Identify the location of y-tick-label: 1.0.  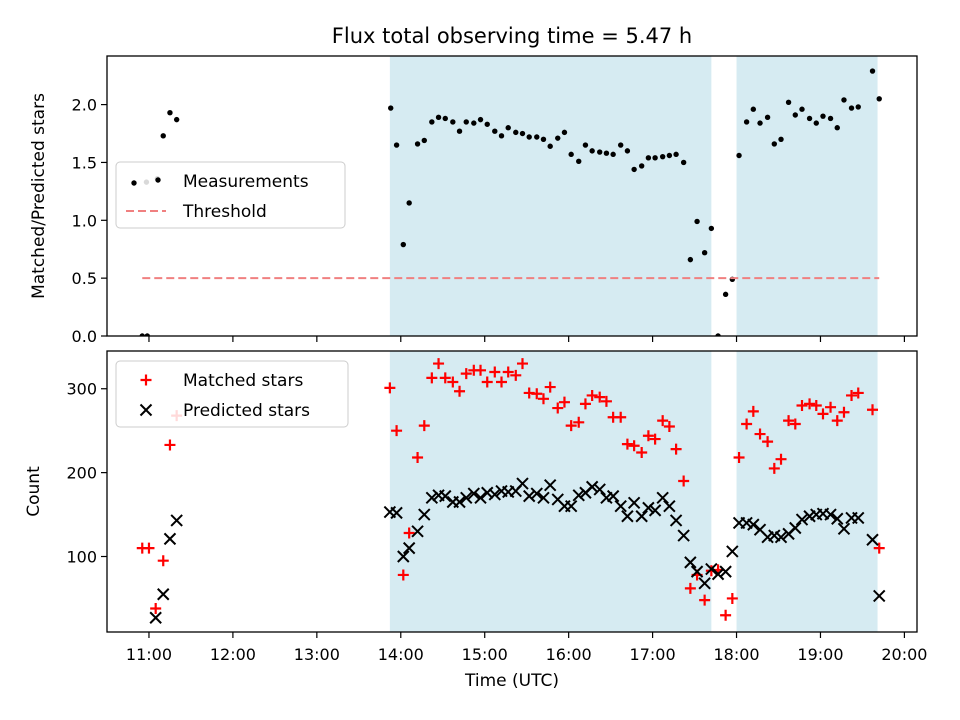
(84, 220).